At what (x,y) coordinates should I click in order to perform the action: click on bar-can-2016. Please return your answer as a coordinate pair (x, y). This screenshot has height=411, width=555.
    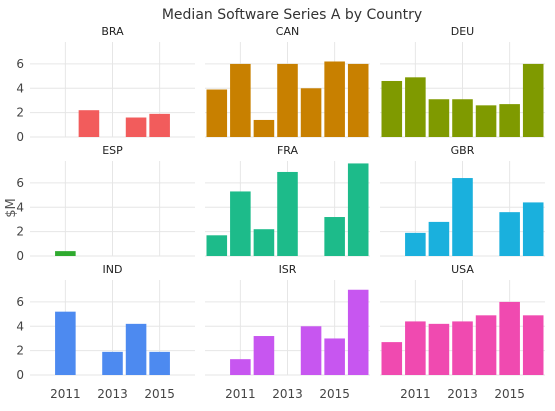
    Looking at the image, I should click on (358, 100).